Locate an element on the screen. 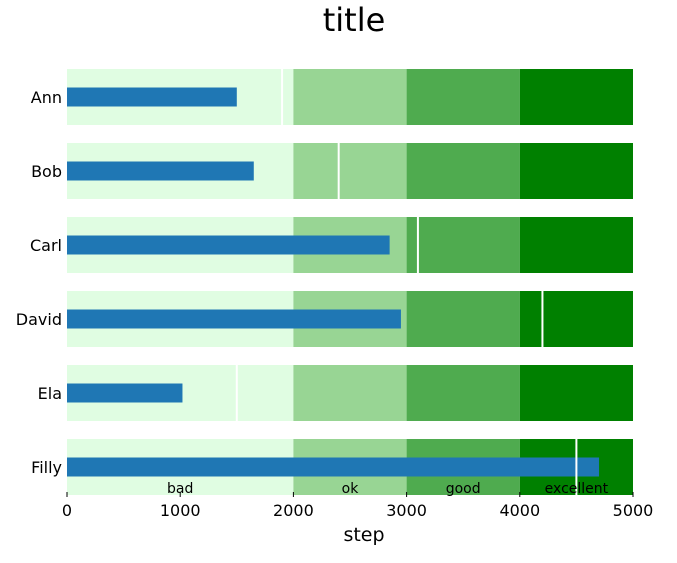  row-filly: Filly bad ok good excellent is located at coordinates (332, 468).